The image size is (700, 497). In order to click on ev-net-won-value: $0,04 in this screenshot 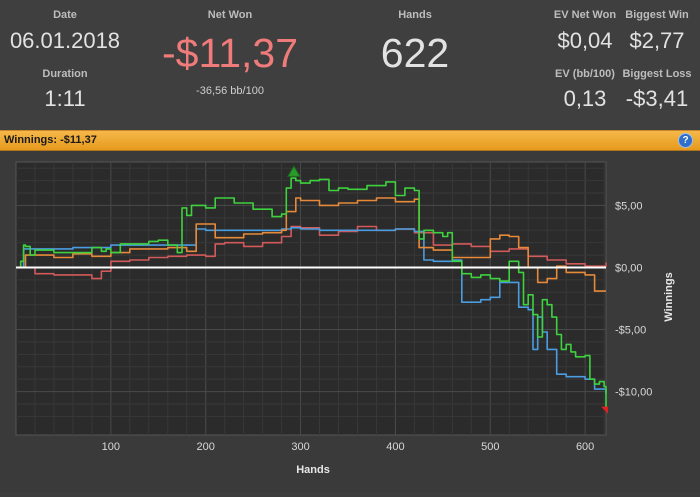, I will do `click(585, 40)`.